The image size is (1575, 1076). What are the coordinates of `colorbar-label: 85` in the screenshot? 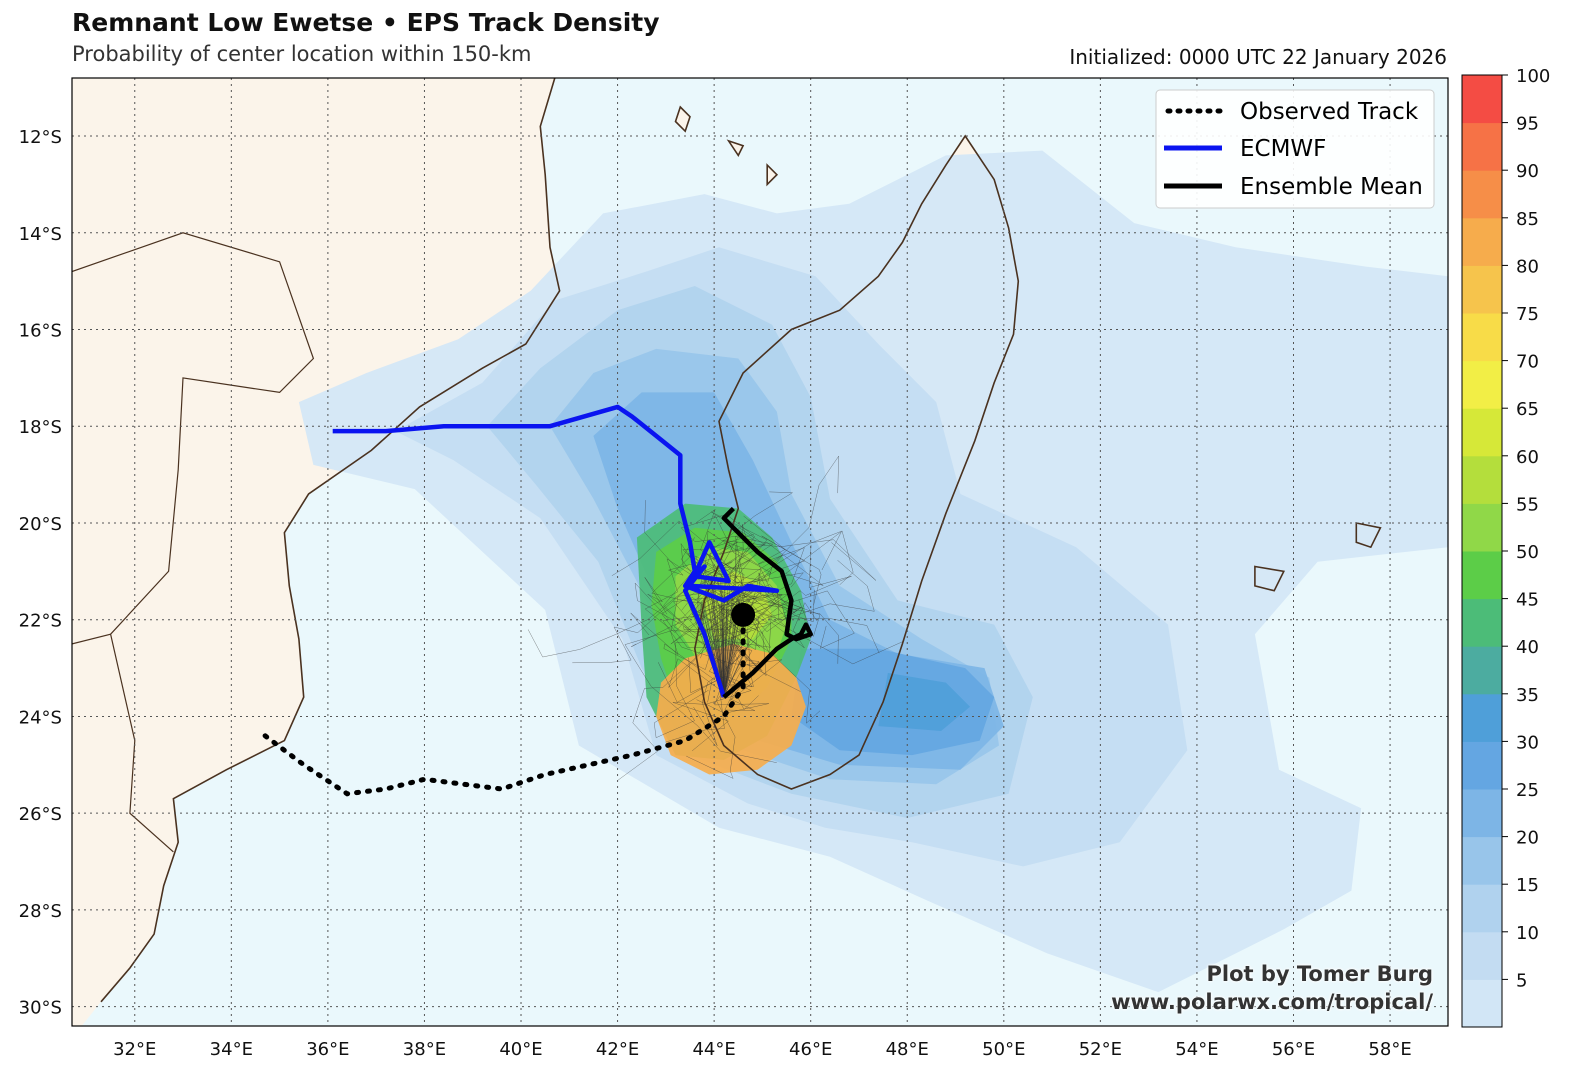 It's located at (1527, 219).